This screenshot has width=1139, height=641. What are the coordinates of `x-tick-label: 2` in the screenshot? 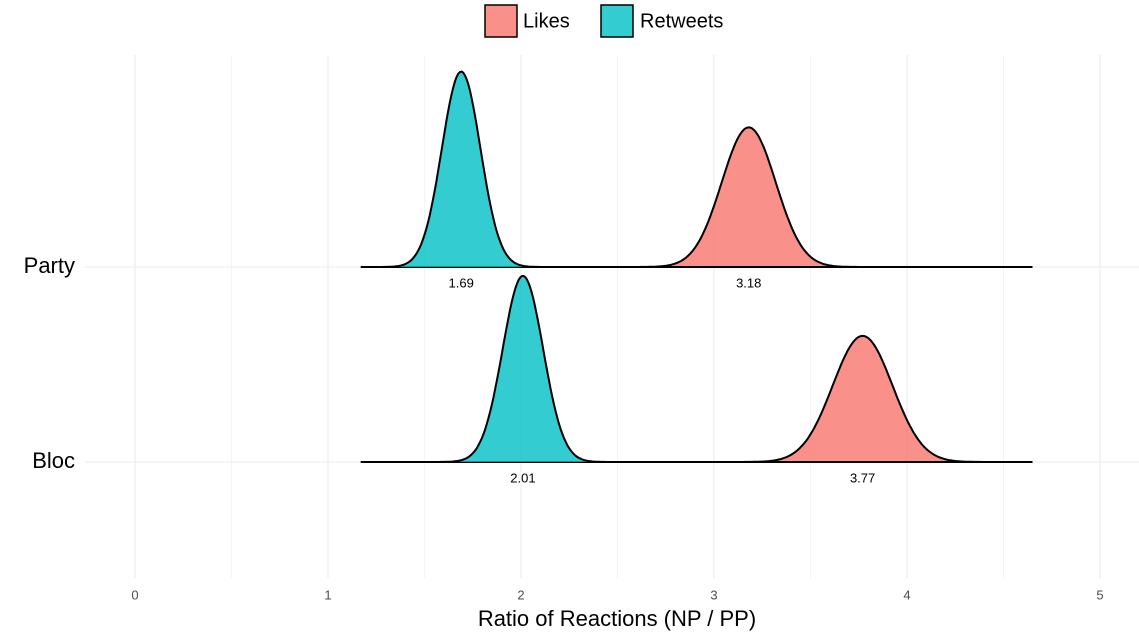 It's located at (520, 594).